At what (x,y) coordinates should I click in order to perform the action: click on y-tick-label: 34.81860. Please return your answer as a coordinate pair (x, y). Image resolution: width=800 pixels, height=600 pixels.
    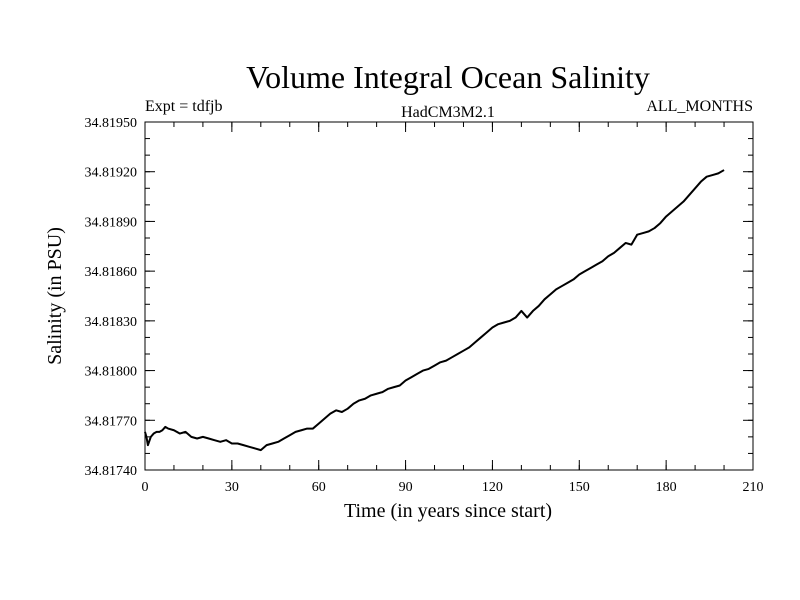
    Looking at the image, I should click on (111, 272).